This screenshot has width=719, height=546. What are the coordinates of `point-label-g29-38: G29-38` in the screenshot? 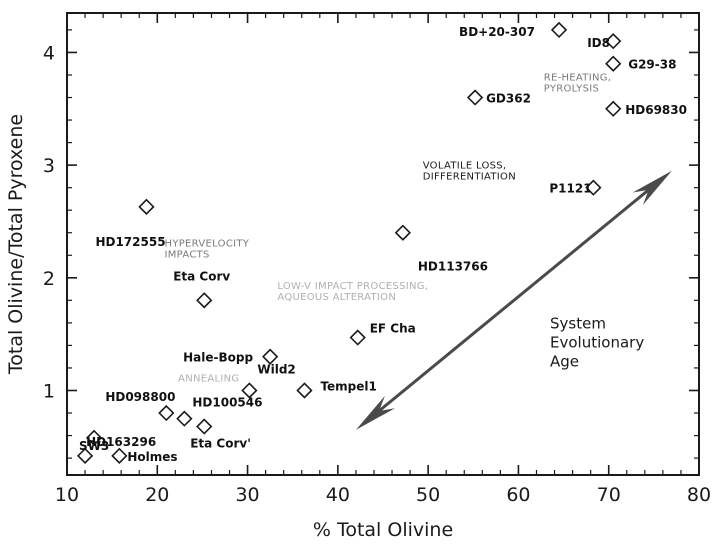 It's located at (652, 65).